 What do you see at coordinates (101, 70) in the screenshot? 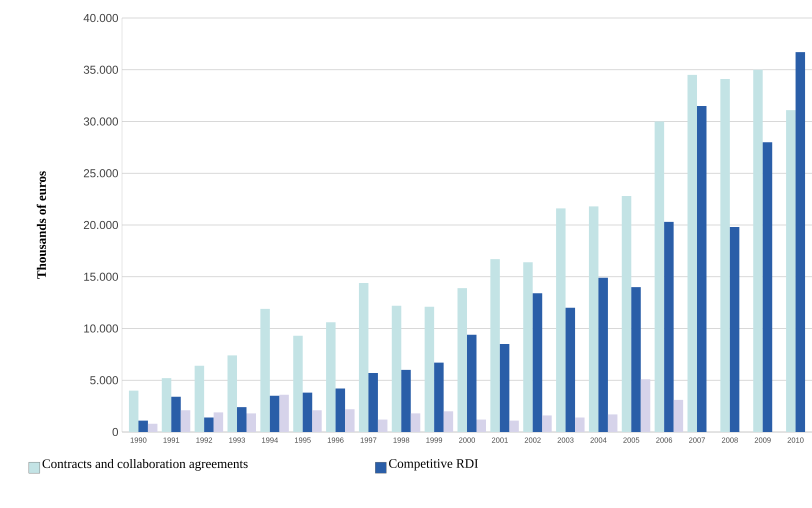
I see `y-tick-label: 35.000` at bounding box center [101, 70].